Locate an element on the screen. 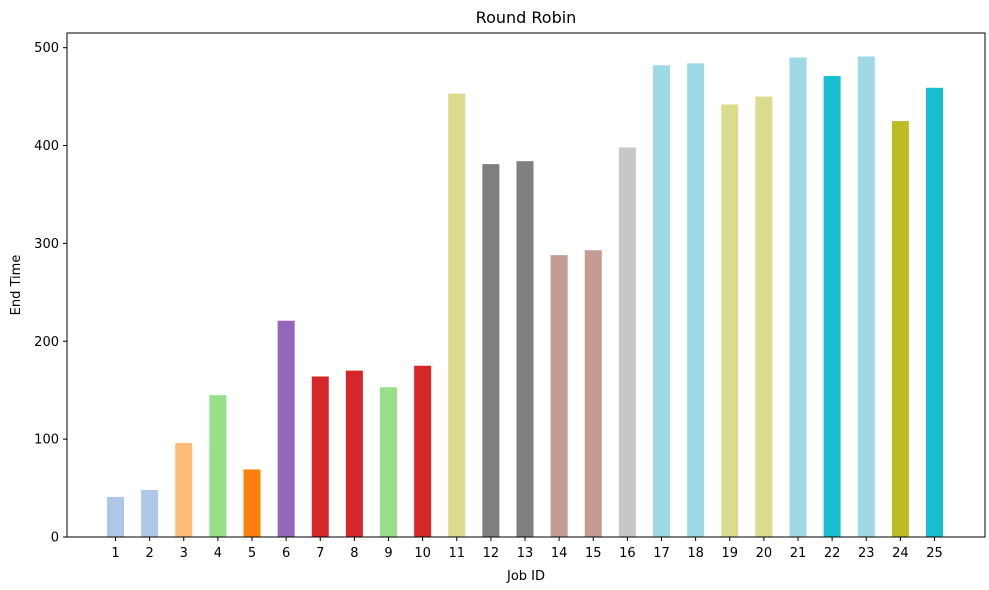  x-tick-label: 22 is located at coordinates (832, 553).